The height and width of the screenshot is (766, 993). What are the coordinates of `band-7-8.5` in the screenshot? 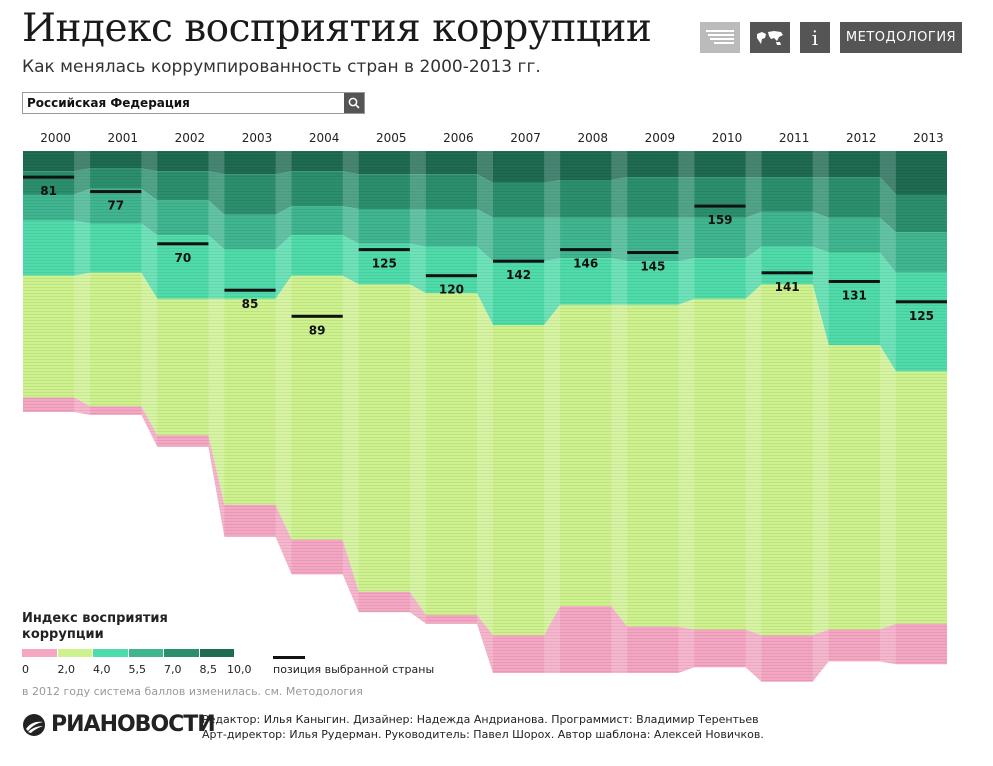 It's located at (485, 200).